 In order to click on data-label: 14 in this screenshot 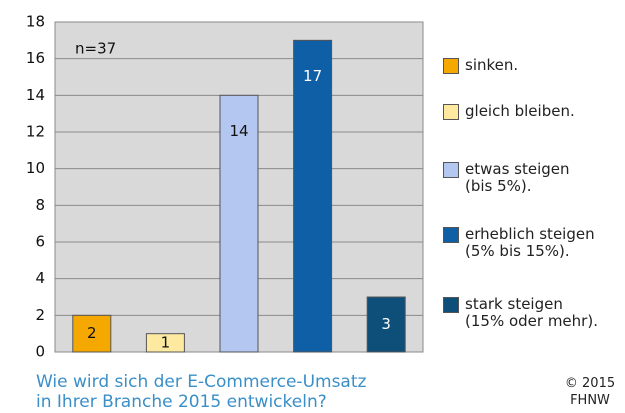, I will do `click(238, 131)`.